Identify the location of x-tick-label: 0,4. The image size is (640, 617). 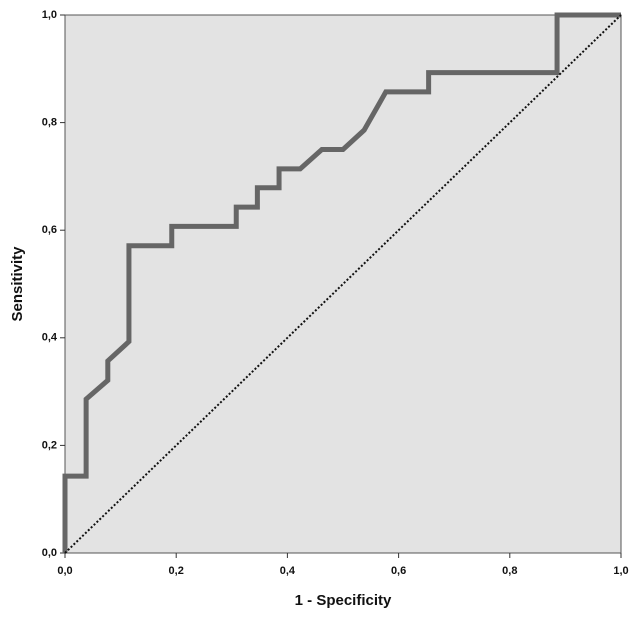
(288, 571).